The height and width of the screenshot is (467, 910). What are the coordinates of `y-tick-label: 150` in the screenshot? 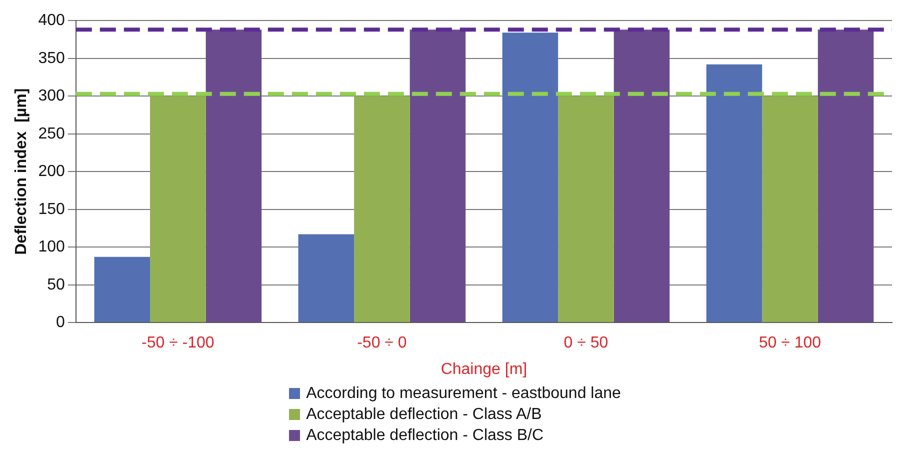 It's located at (51, 209).